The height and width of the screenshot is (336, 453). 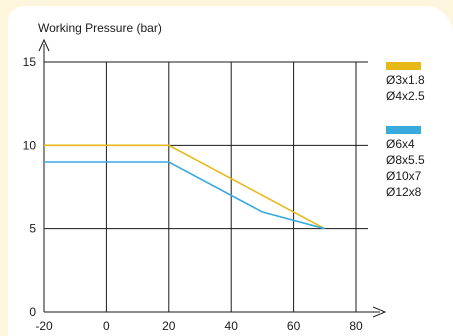 I want to click on y-axis-label: Working Pressure (bar), so click(x=100, y=28).